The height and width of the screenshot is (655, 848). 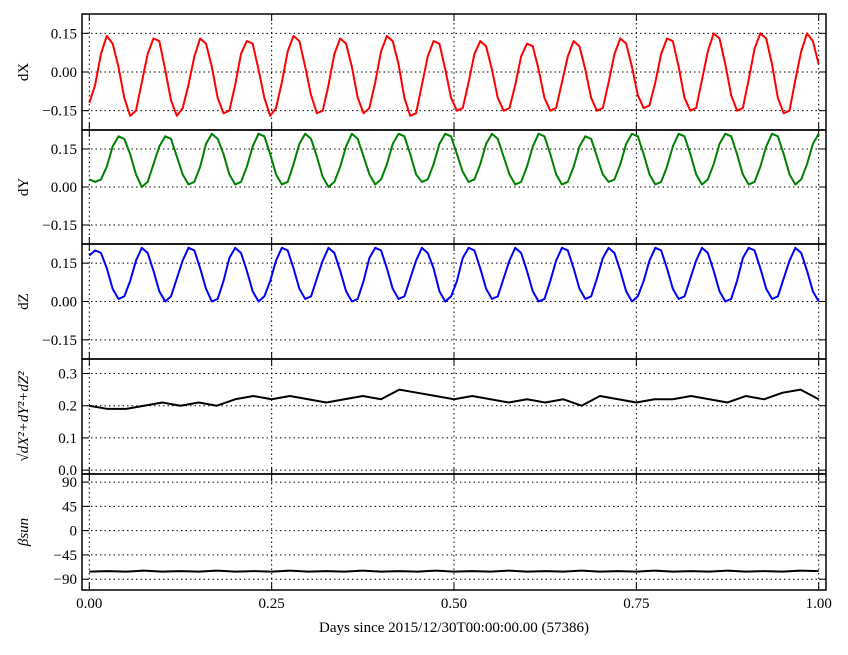 I want to click on x-tick-label: 0.75, so click(x=636, y=604).